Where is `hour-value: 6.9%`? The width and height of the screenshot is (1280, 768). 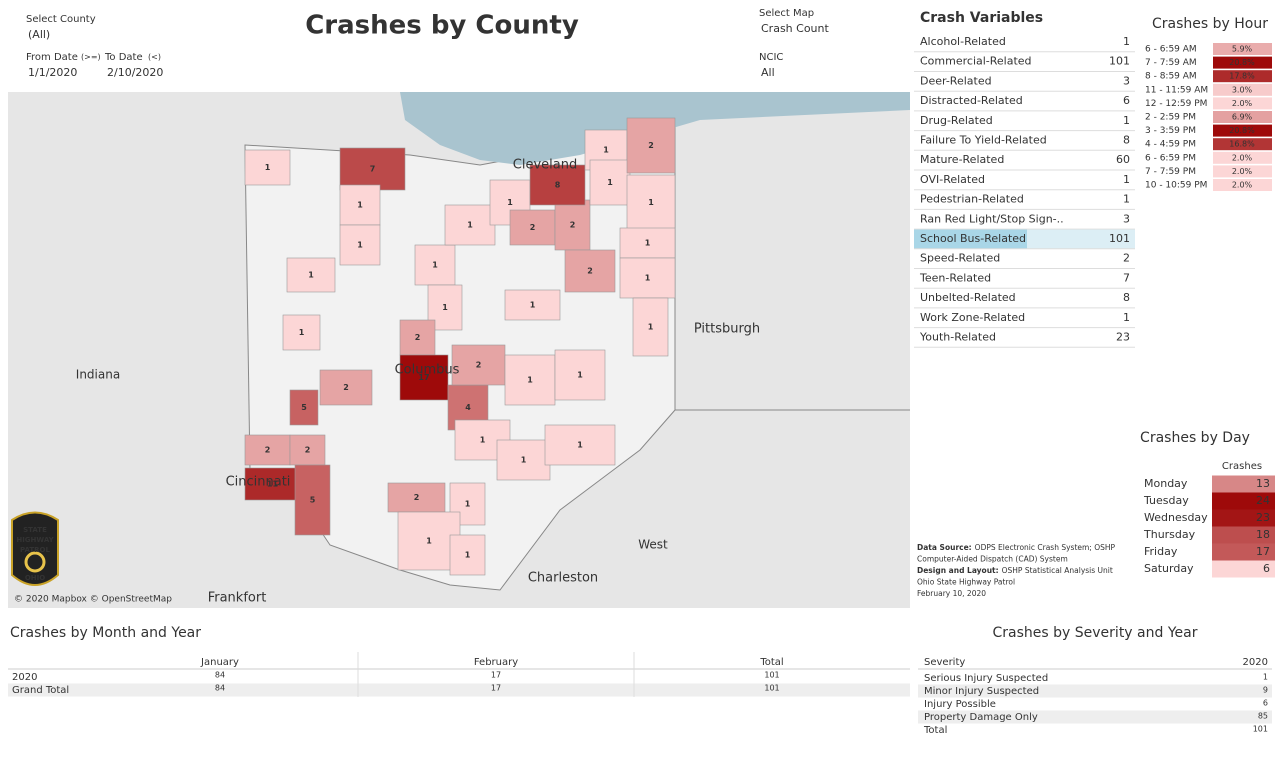 hour-value: 6.9% is located at coordinates (1242, 117).